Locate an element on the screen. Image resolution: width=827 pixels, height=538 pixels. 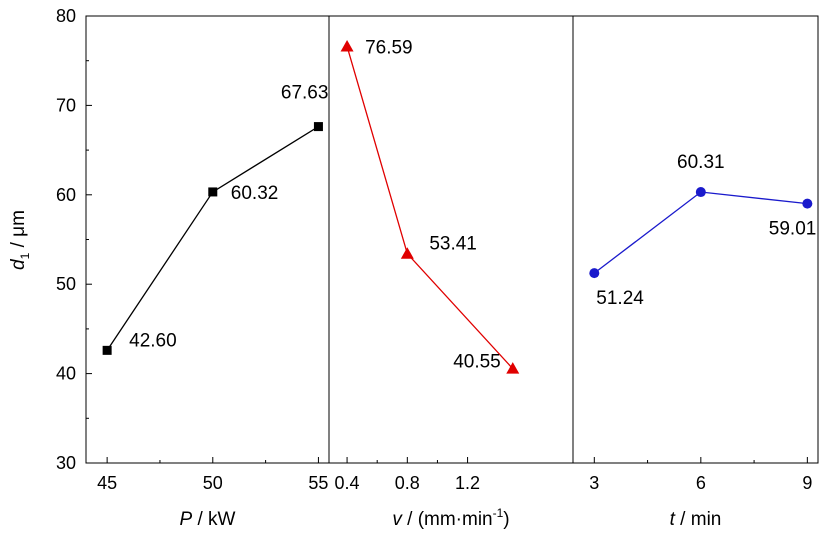
y-axis: 30 40 50 60 70 80 is located at coordinates (74, 239).